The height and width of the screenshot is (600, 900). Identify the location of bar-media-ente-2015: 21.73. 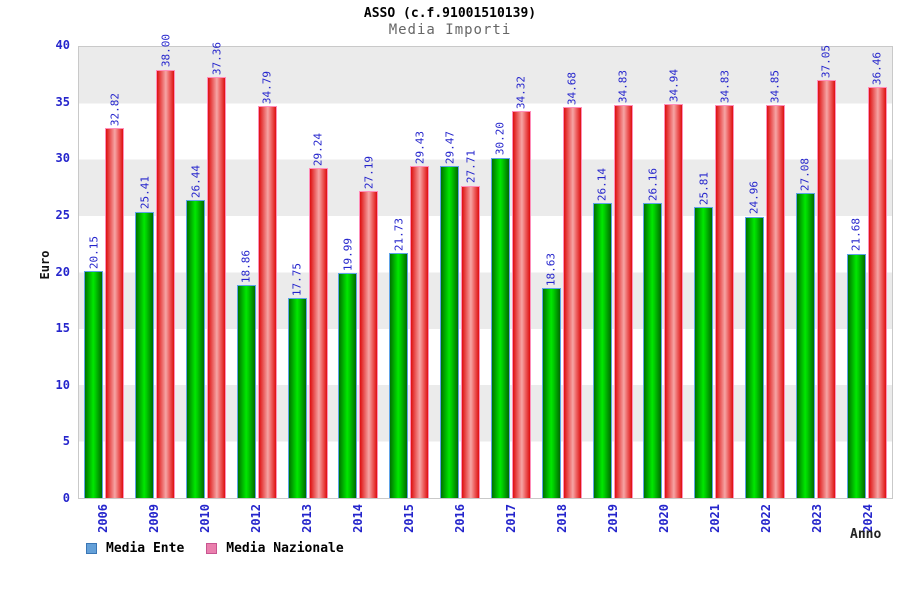
(399, 358).